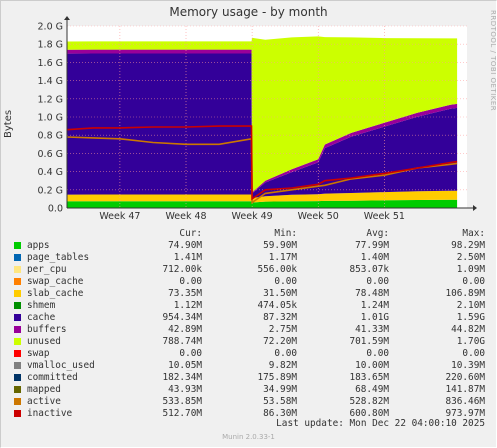  I want to click on legend-avg: 0.00, so click(377, 353).